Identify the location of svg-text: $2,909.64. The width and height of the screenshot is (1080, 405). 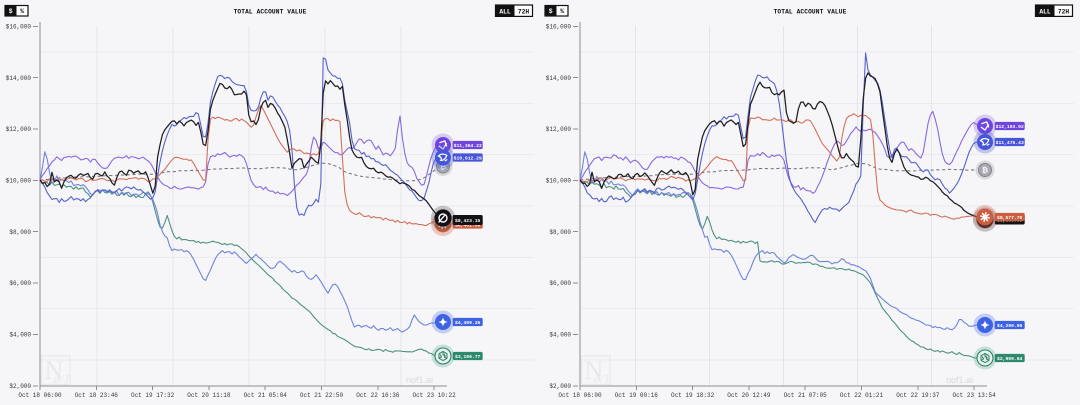
(1010, 359).